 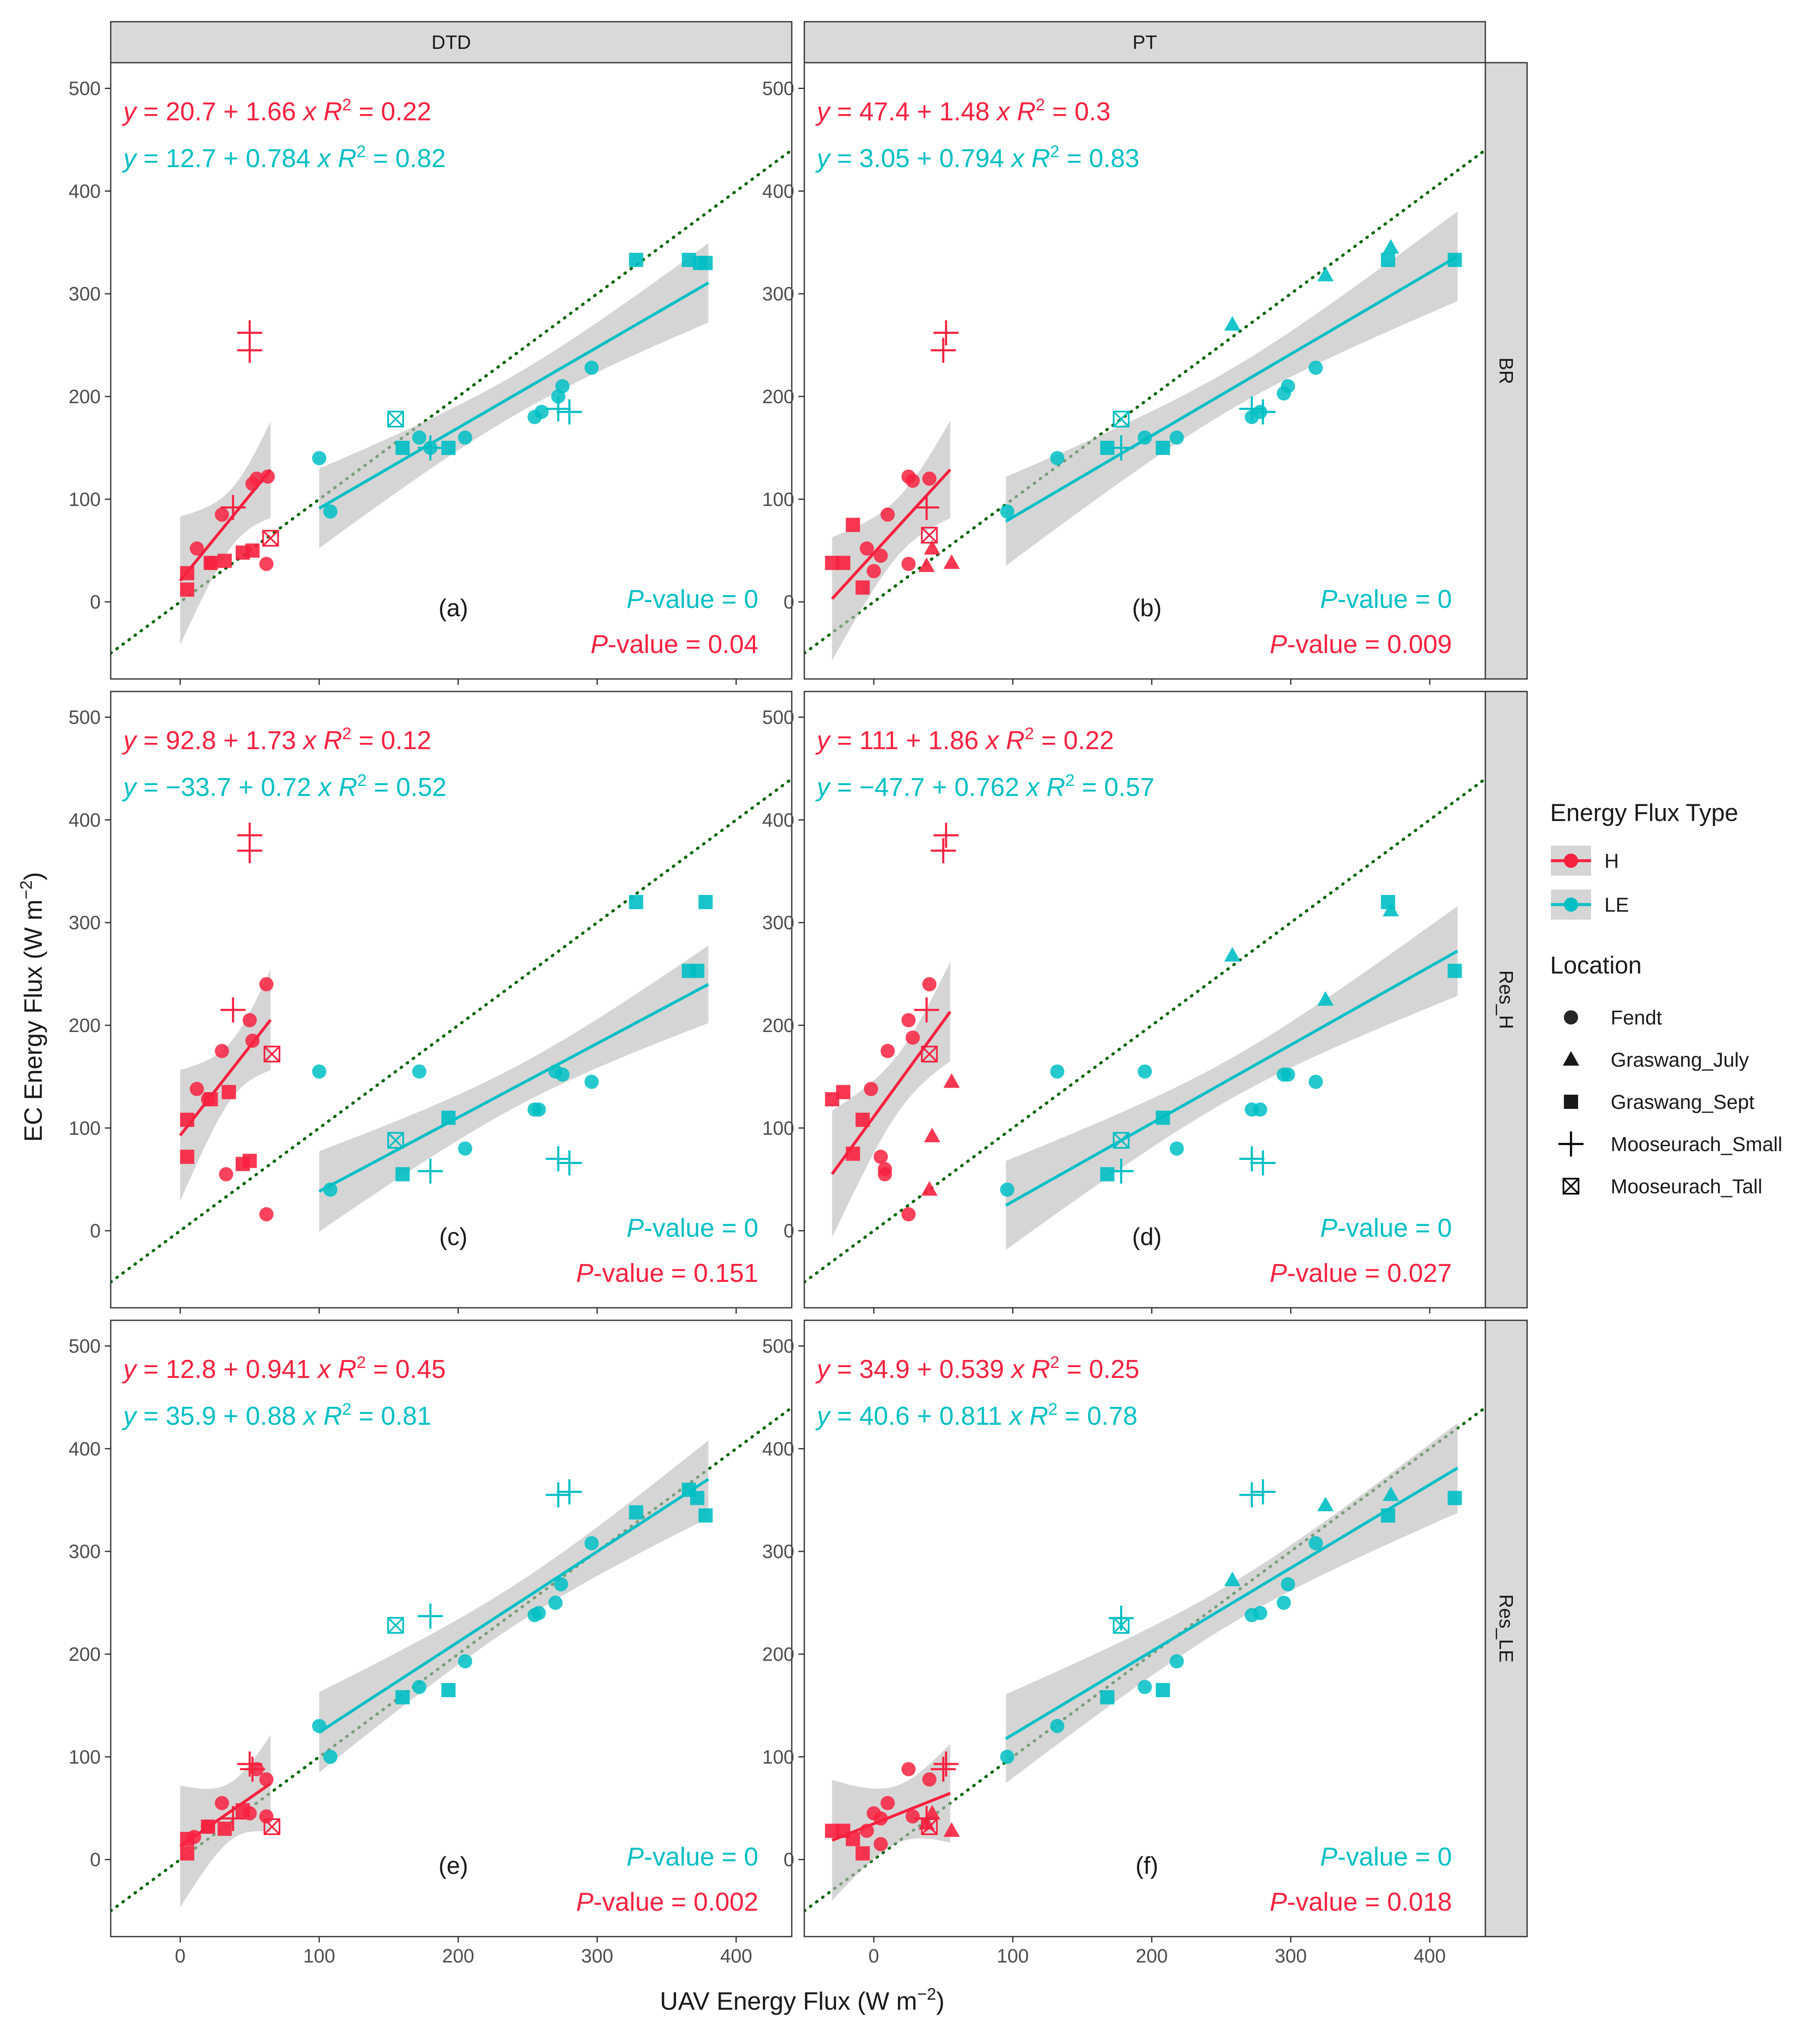 I want to click on x-tick-label: 400, so click(x=1430, y=1956).